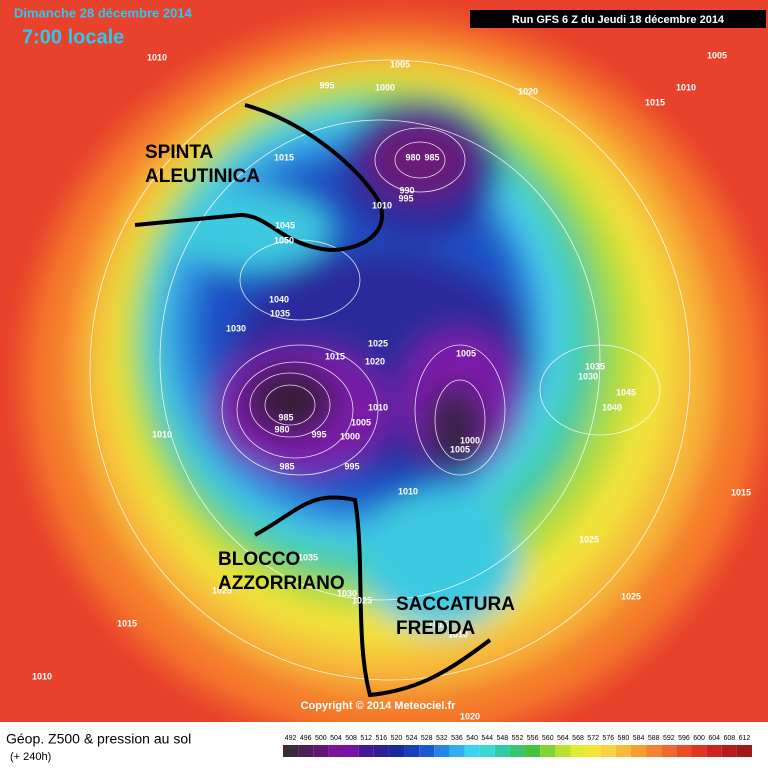  What do you see at coordinates (73, 37) in the screenshot?
I see `time: 7:00 locale` at bounding box center [73, 37].